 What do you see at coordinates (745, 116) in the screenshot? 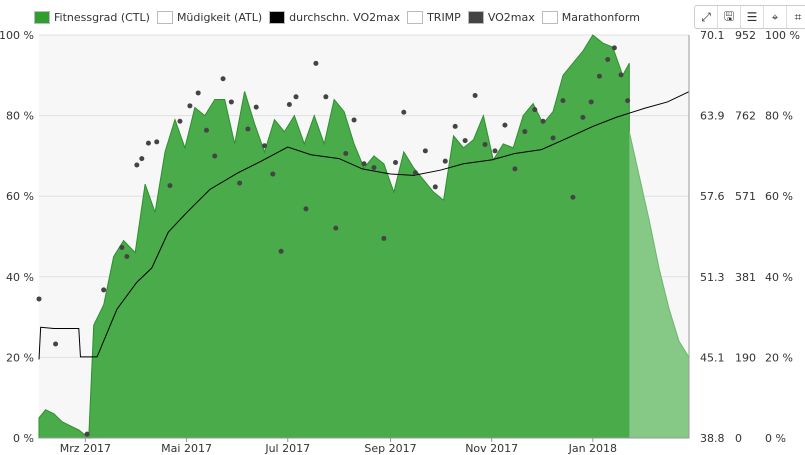
I see `trimp-y-tick-label: 762` at bounding box center [745, 116].